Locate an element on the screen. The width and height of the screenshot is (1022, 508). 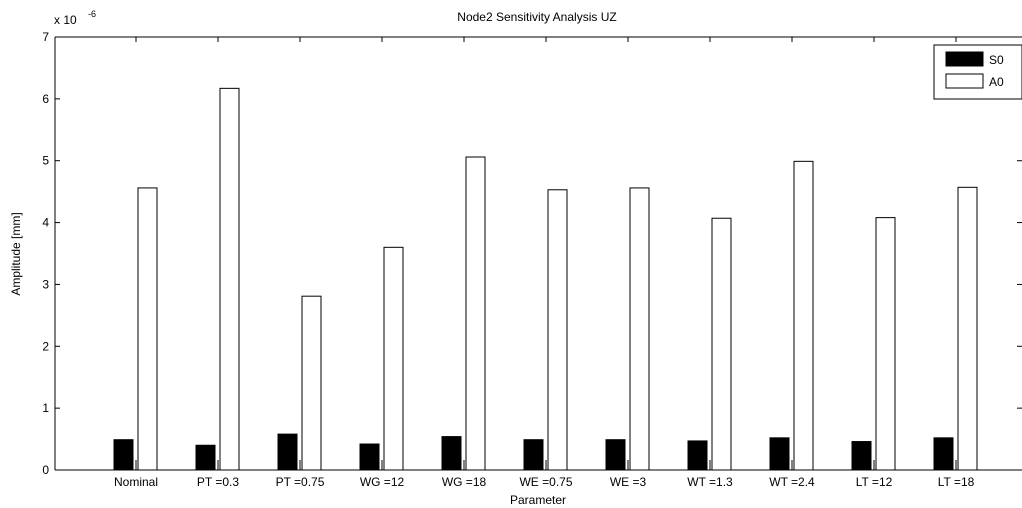
y-tick-label: 5 is located at coordinates (45, 161).